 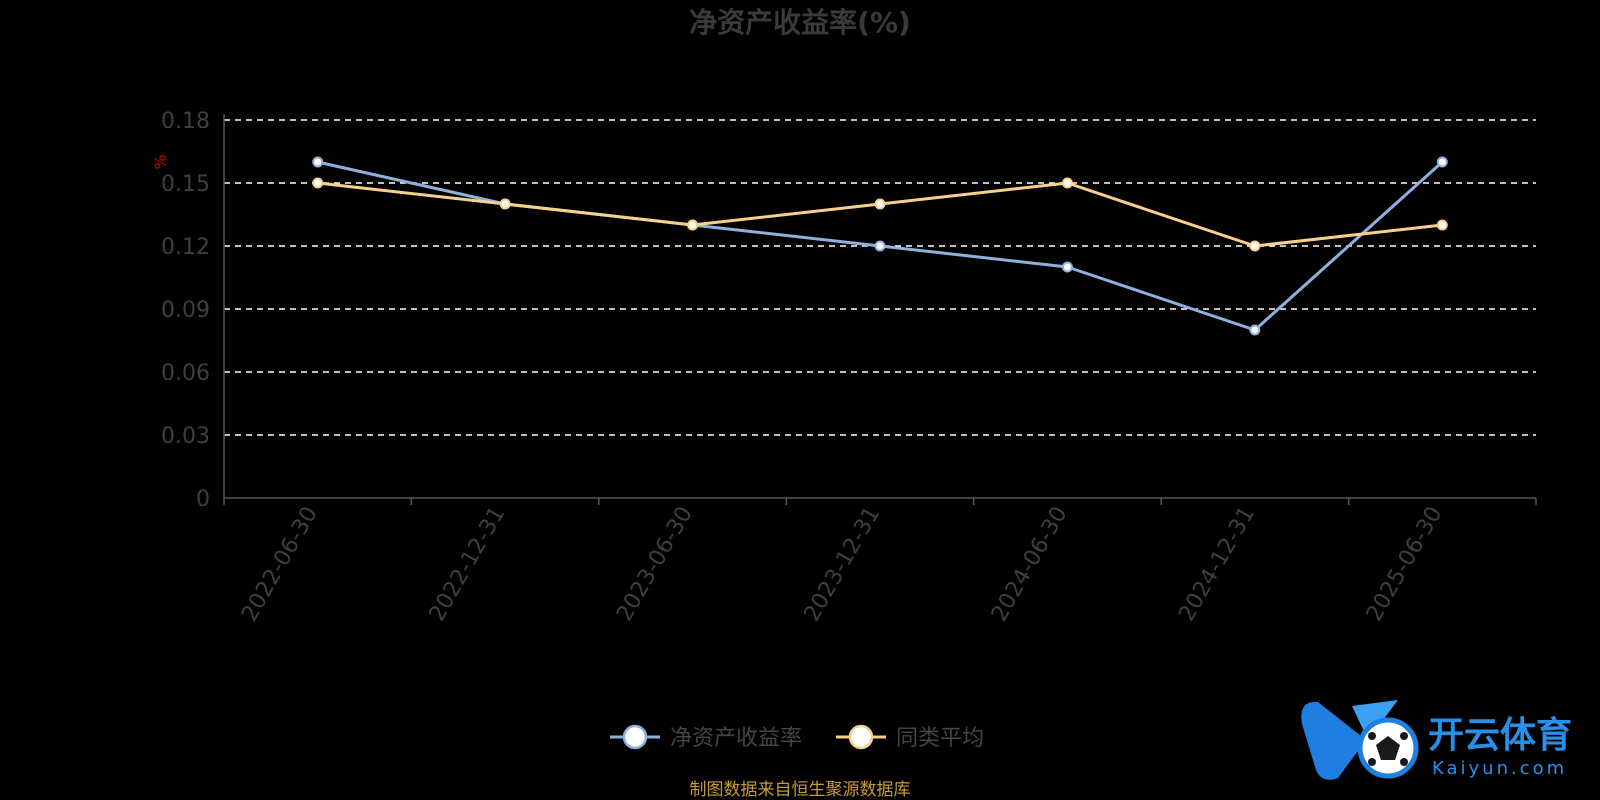 I want to click on series-line, so click(x=880, y=214).